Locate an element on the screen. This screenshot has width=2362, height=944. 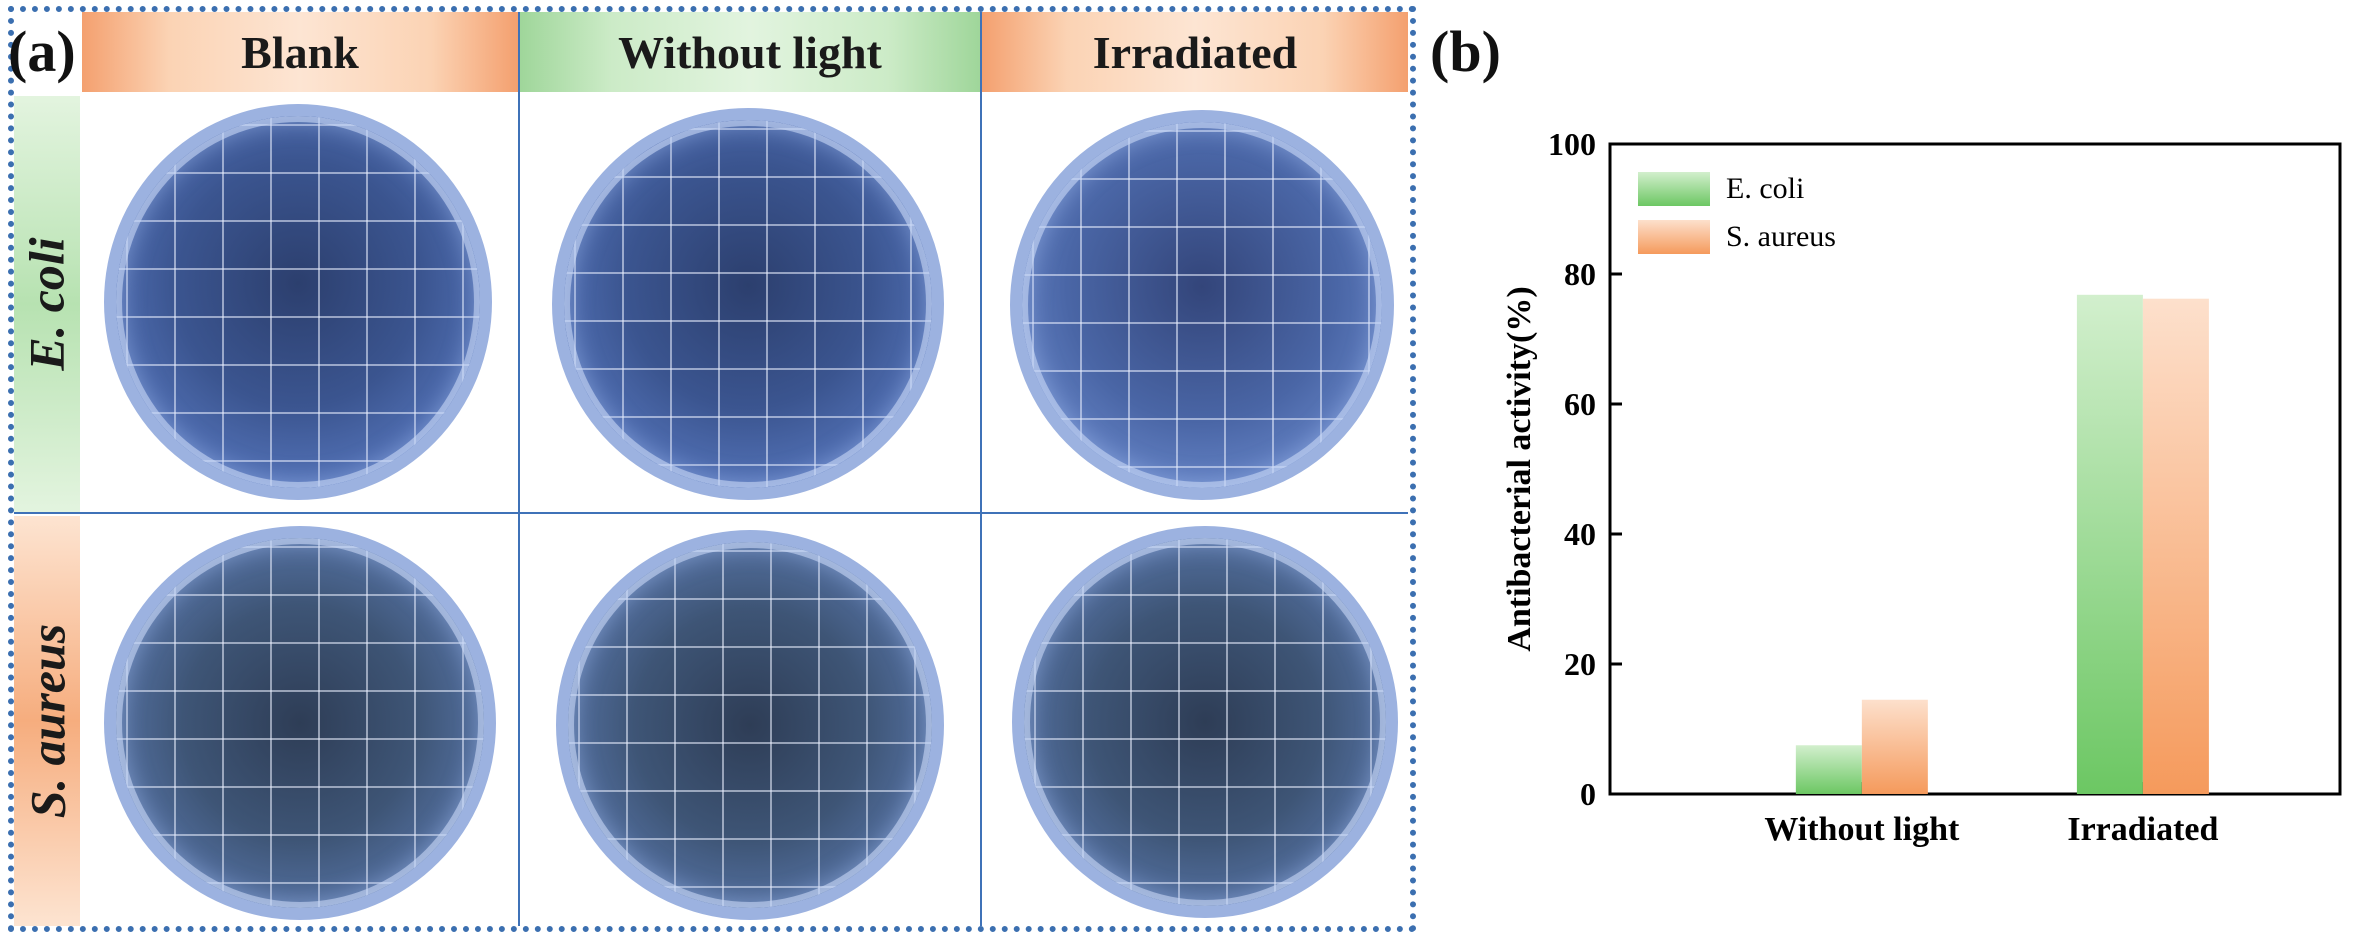
petri-dish-saureus-irradiated is located at coordinates (1205, 722).